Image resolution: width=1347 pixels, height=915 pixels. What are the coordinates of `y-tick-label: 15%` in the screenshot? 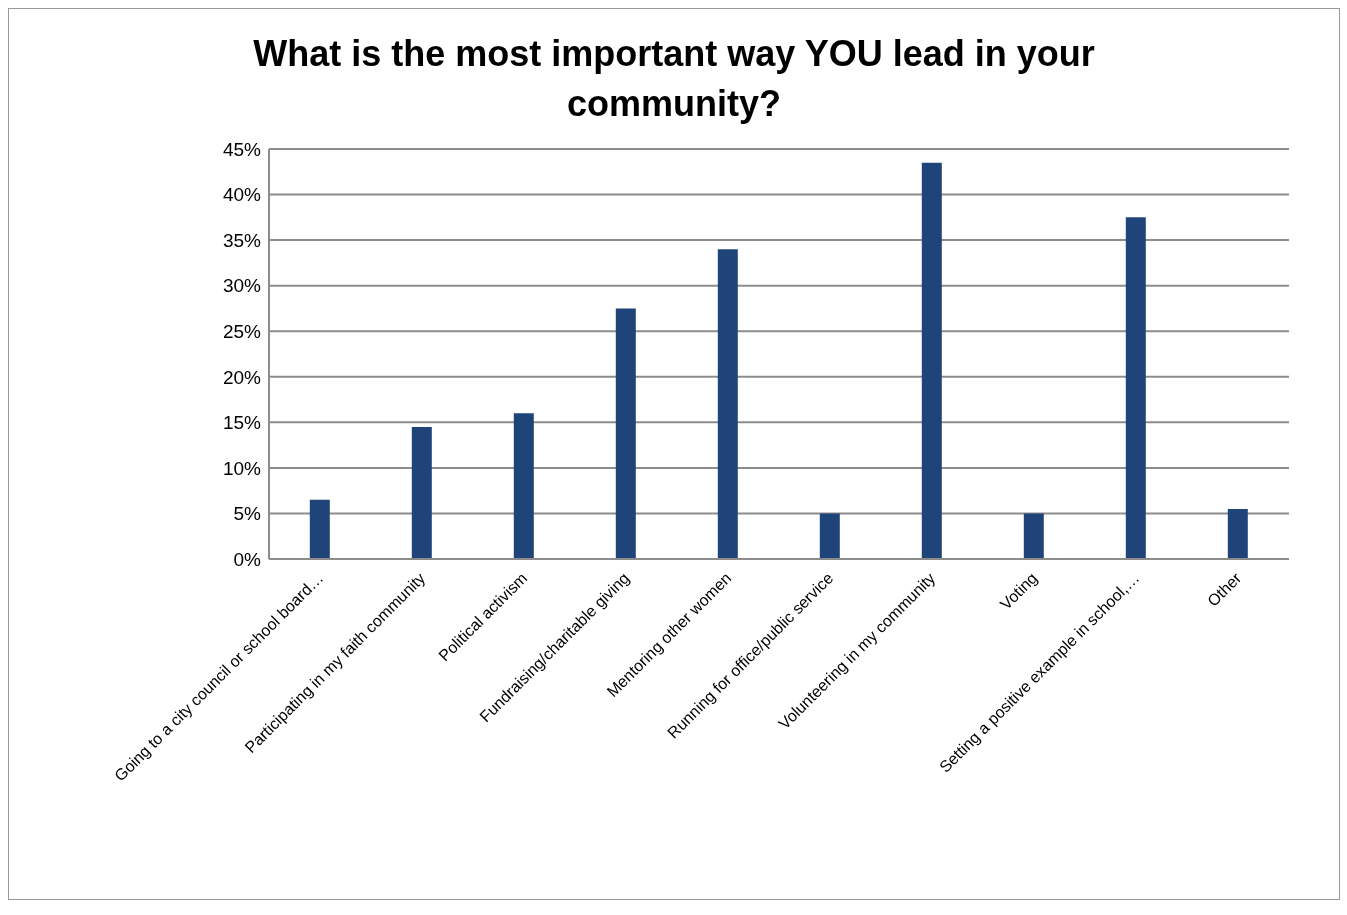 It's located at (242, 423).